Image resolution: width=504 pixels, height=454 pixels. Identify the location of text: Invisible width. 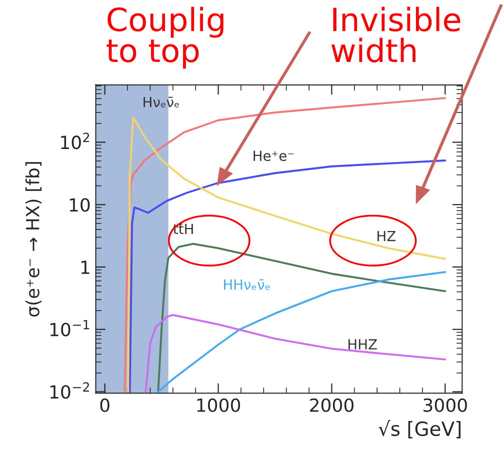
(395, 34).